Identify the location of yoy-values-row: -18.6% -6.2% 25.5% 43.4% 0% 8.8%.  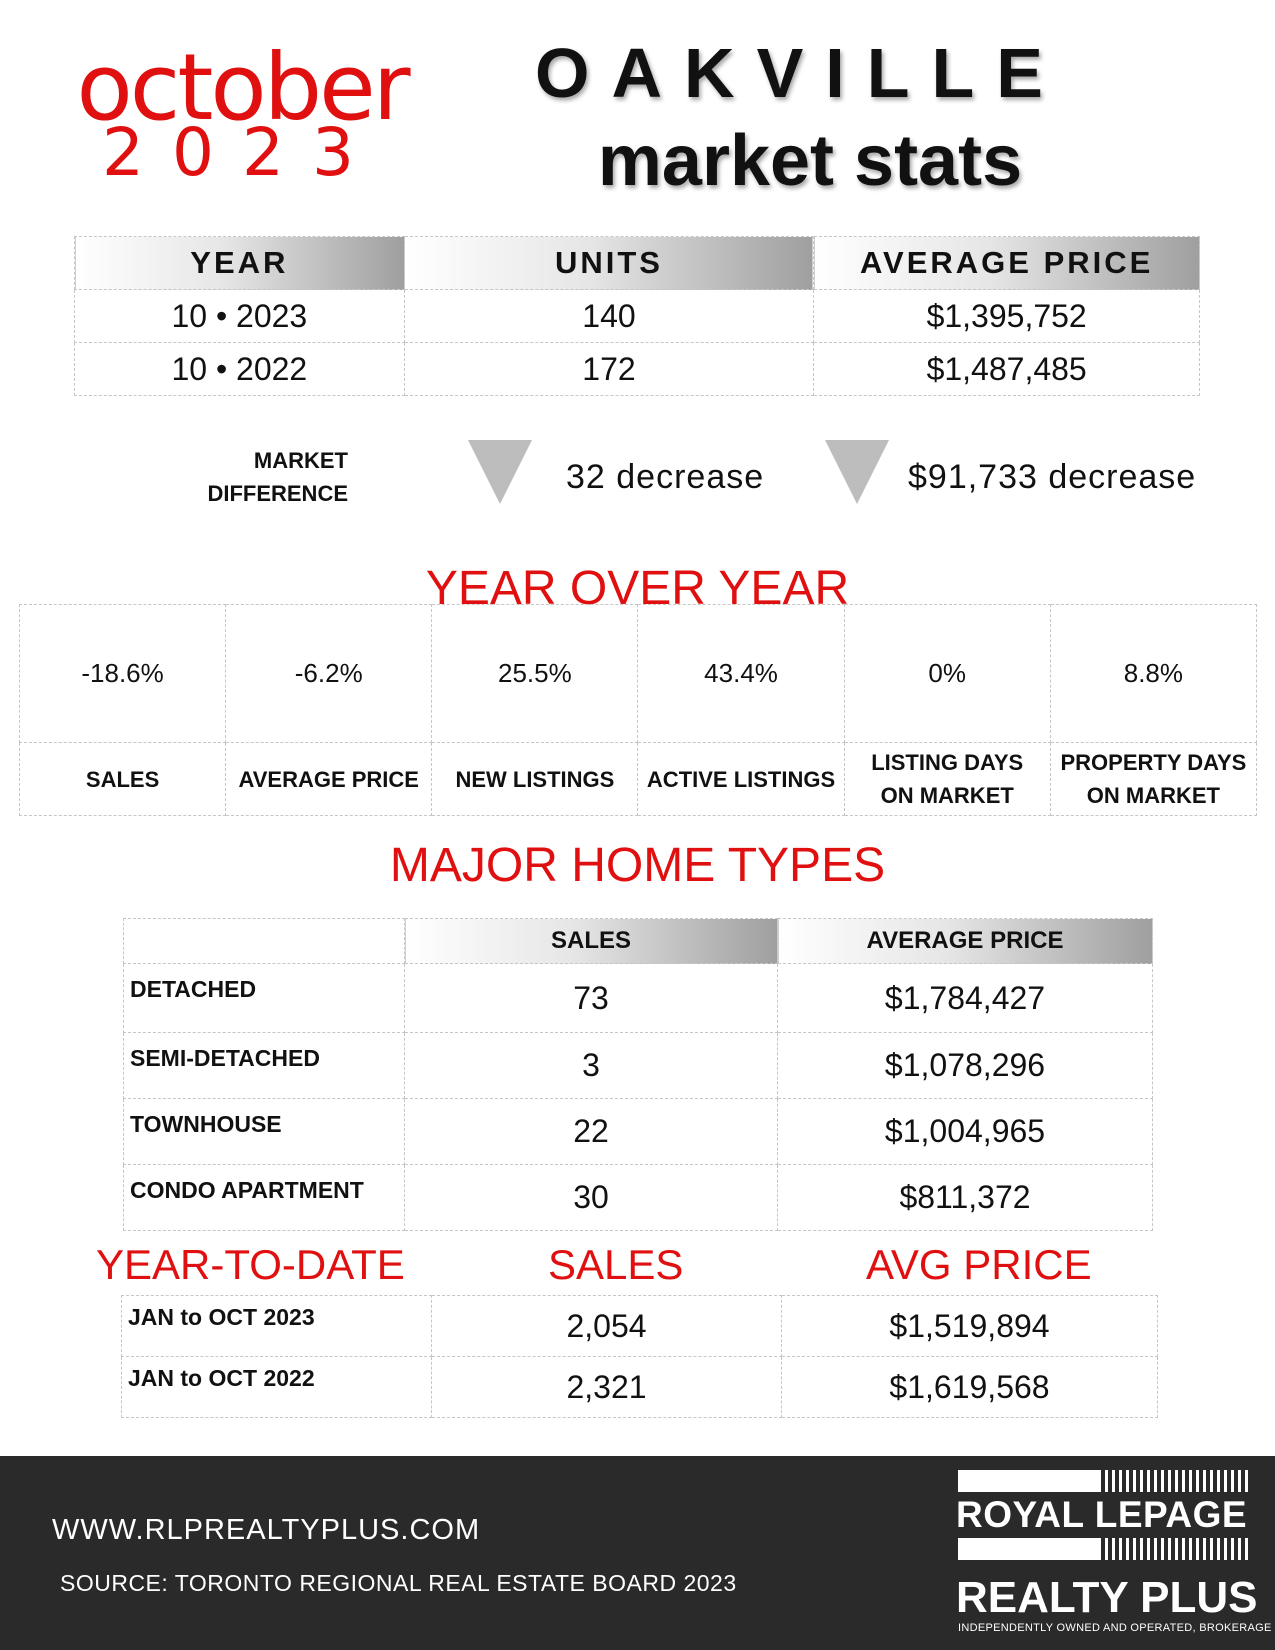
(638, 673).